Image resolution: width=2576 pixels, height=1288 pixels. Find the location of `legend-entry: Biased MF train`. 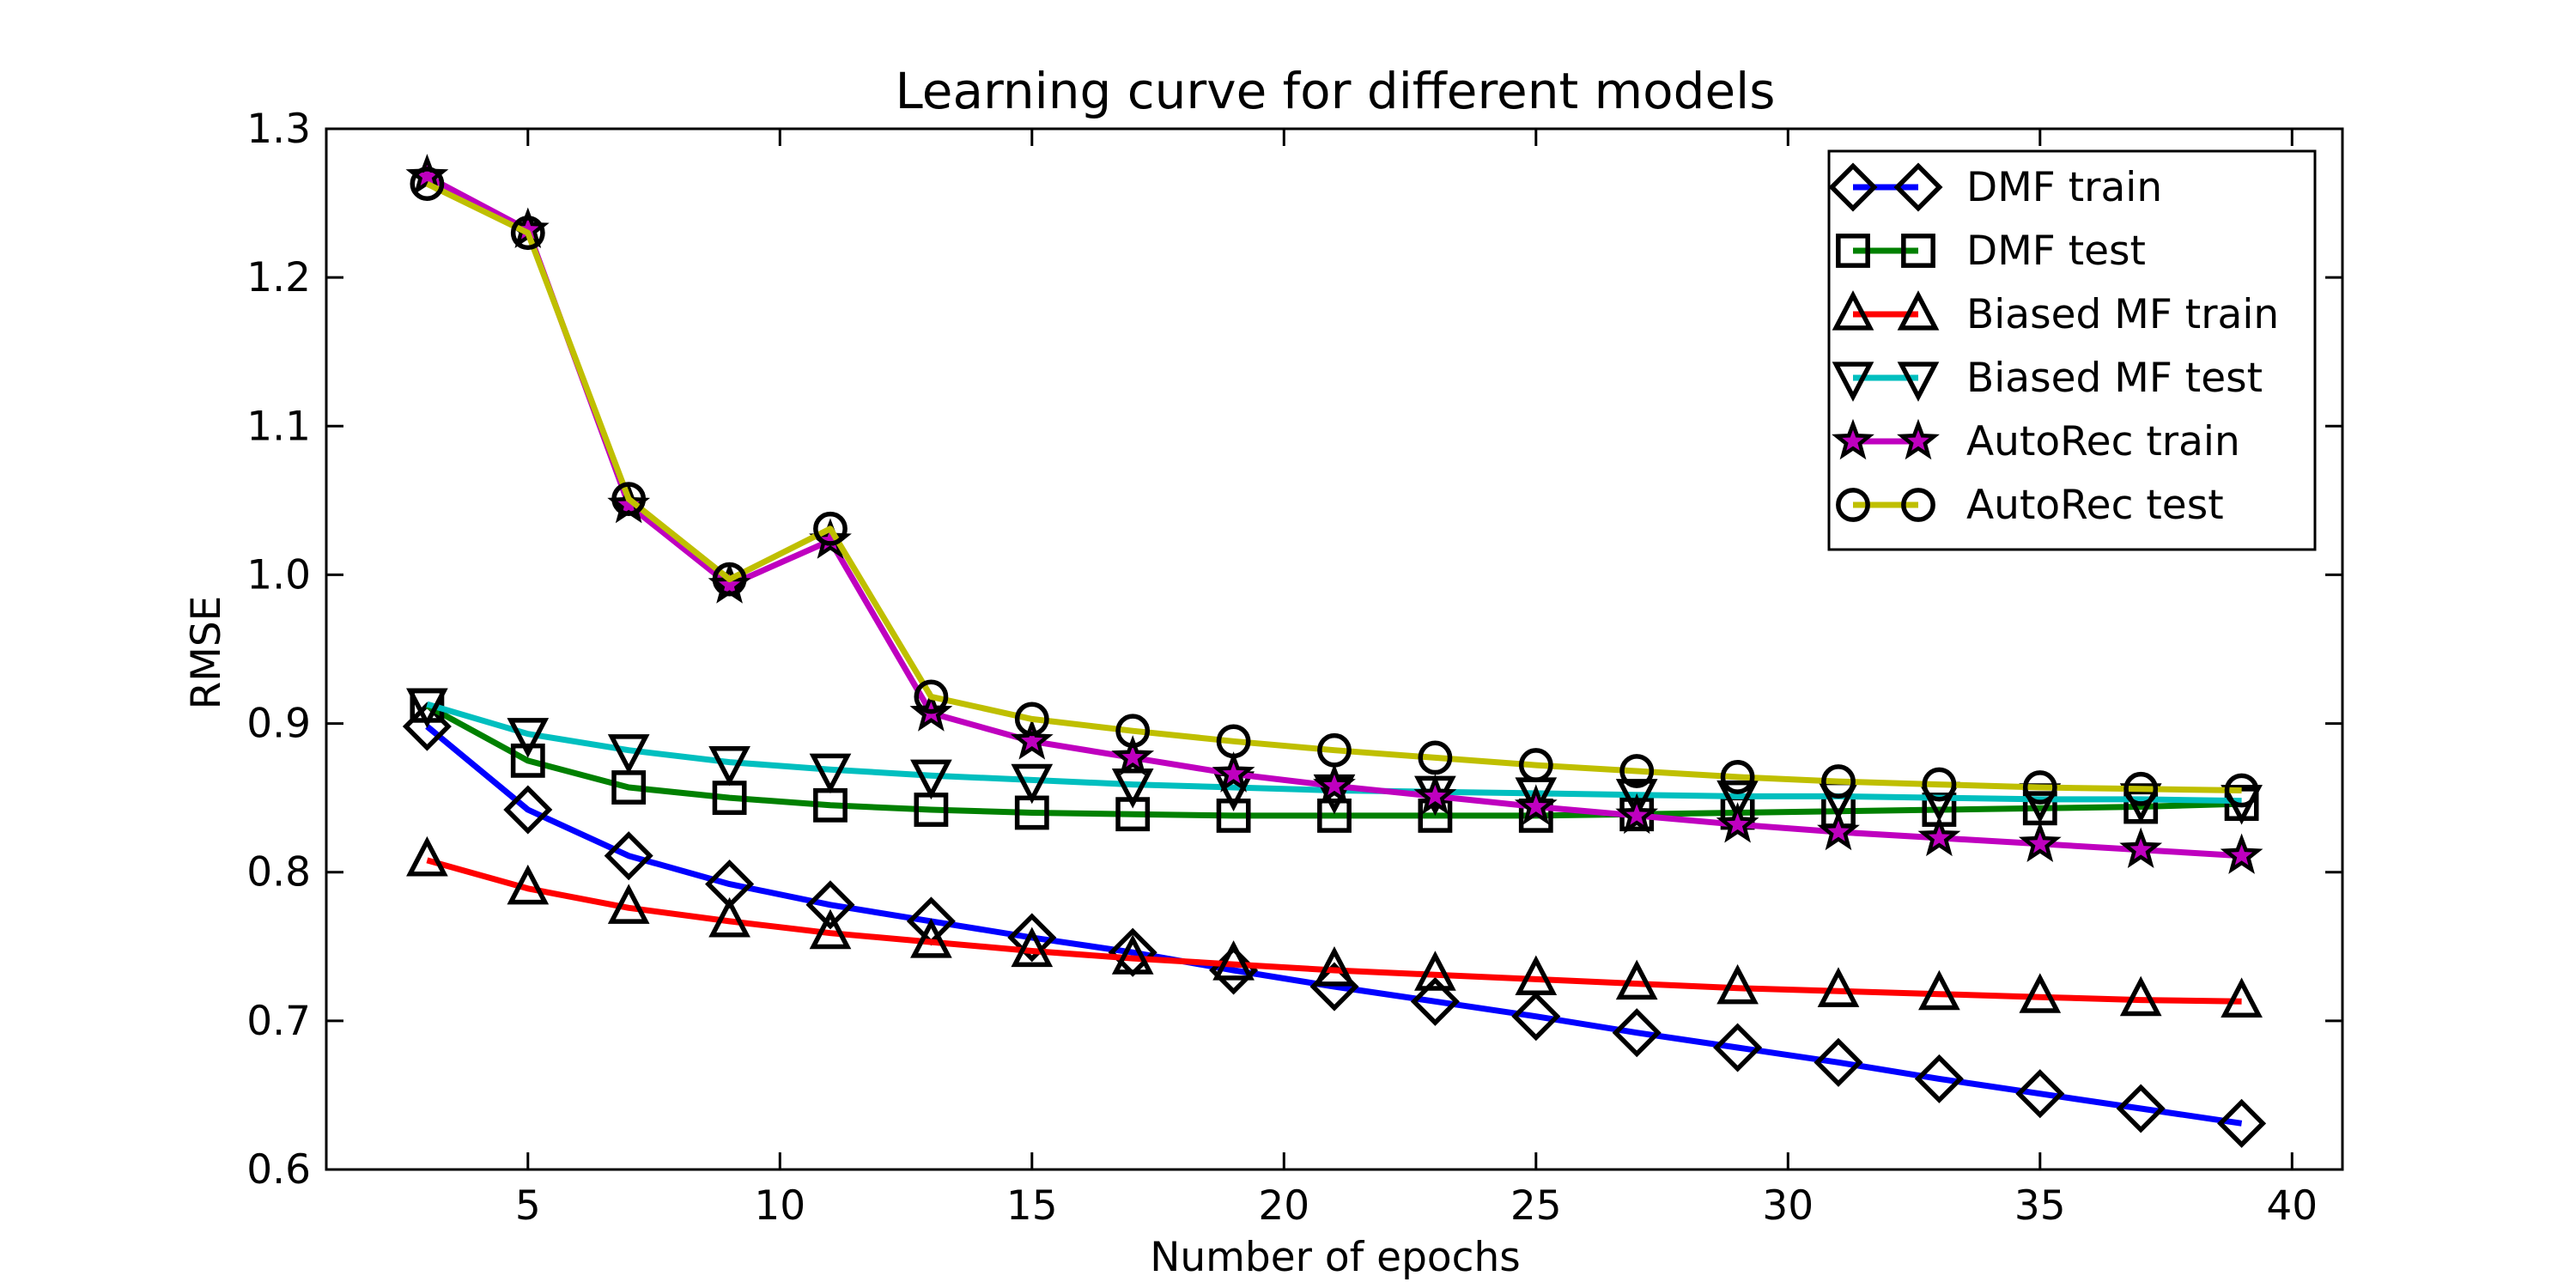

legend-entry: Biased MF train is located at coordinates (2055, 314).